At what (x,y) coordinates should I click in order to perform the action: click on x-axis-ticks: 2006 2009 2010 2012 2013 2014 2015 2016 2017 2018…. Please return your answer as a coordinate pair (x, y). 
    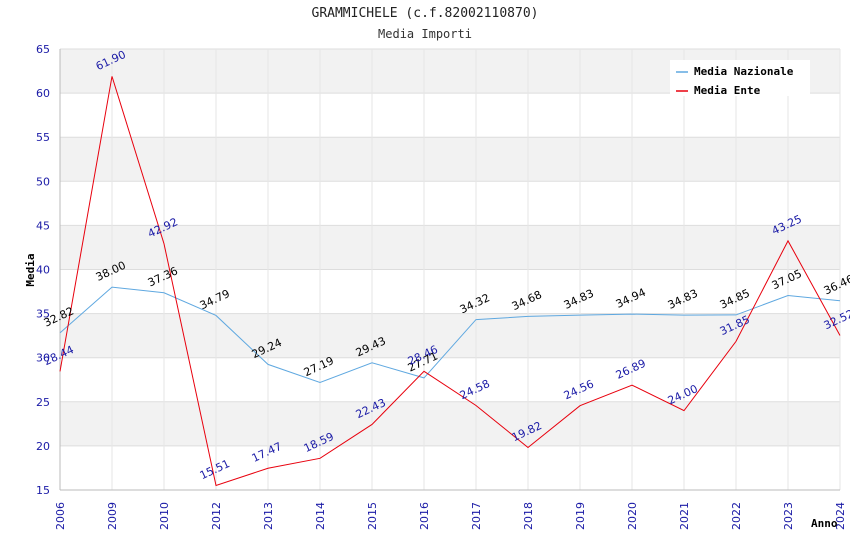
    Looking at the image, I should click on (450, 516).